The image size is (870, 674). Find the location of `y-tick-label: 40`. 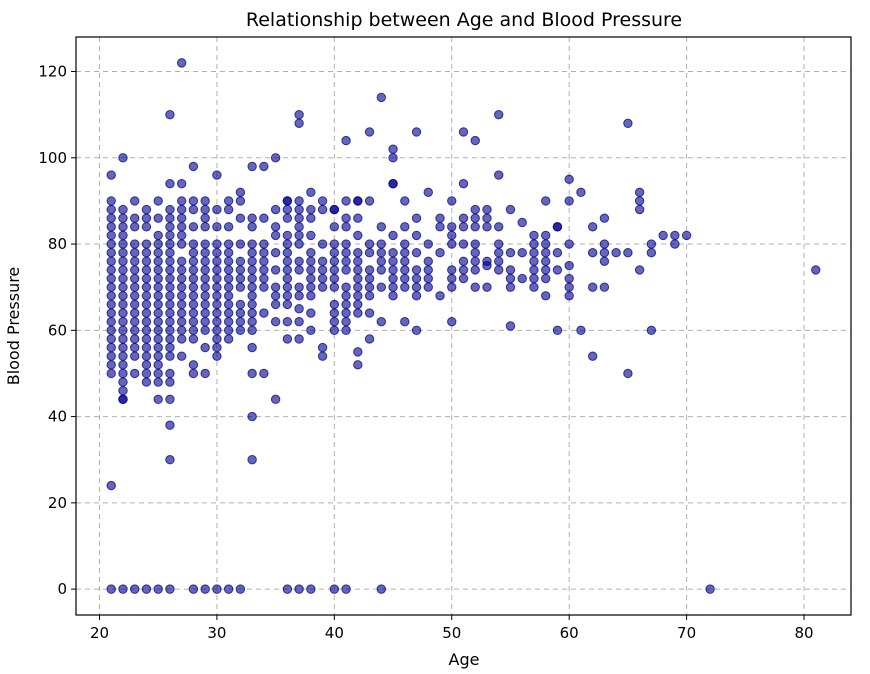

y-tick-label: 40 is located at coordinates (57, 417).